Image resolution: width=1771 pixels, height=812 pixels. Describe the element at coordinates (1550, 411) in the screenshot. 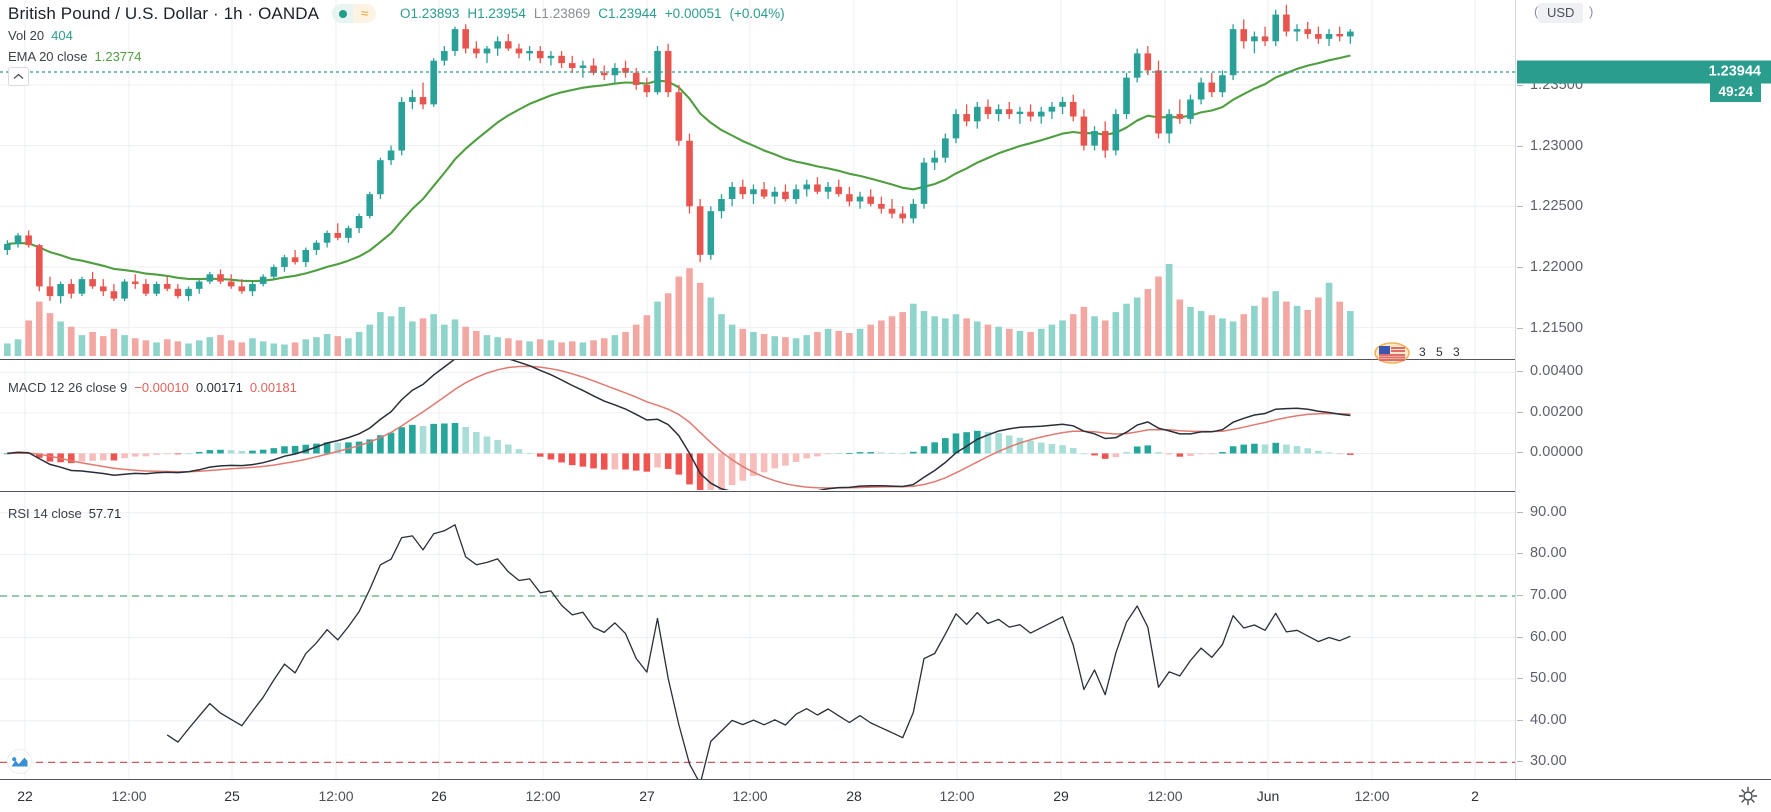

I see `price-axis-tick: 0.00200` at that location.